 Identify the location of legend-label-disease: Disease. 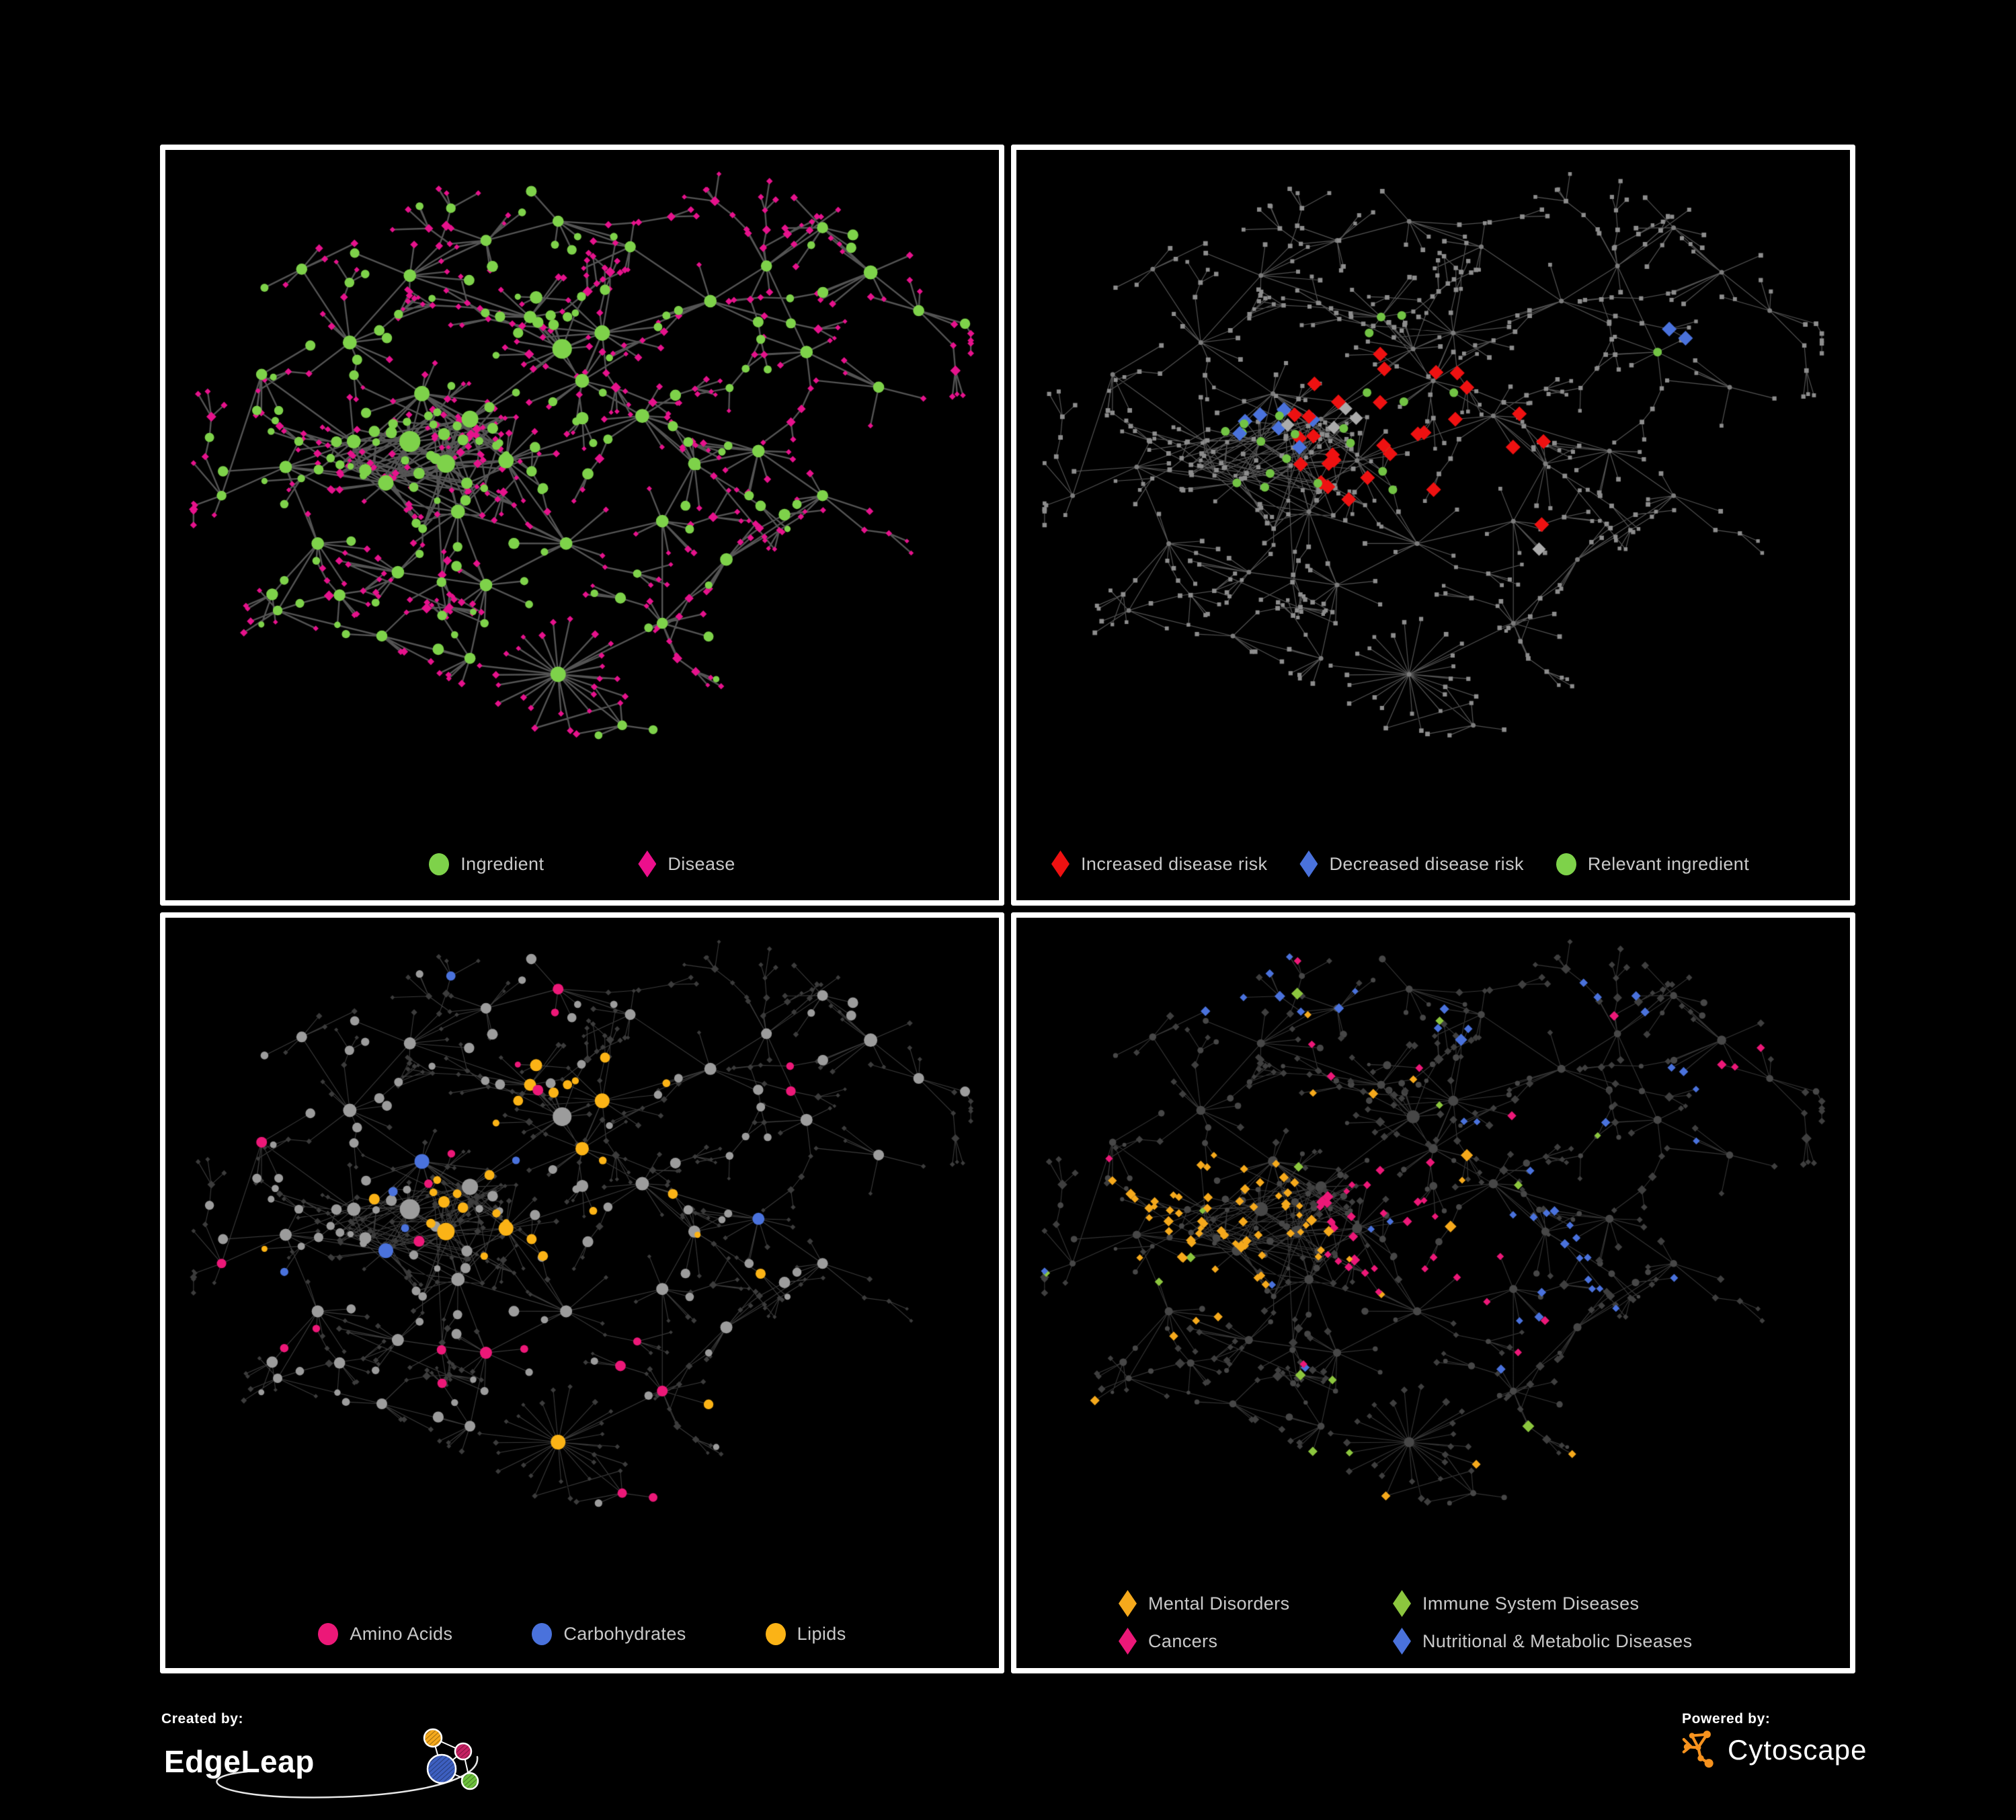
(701, 863).